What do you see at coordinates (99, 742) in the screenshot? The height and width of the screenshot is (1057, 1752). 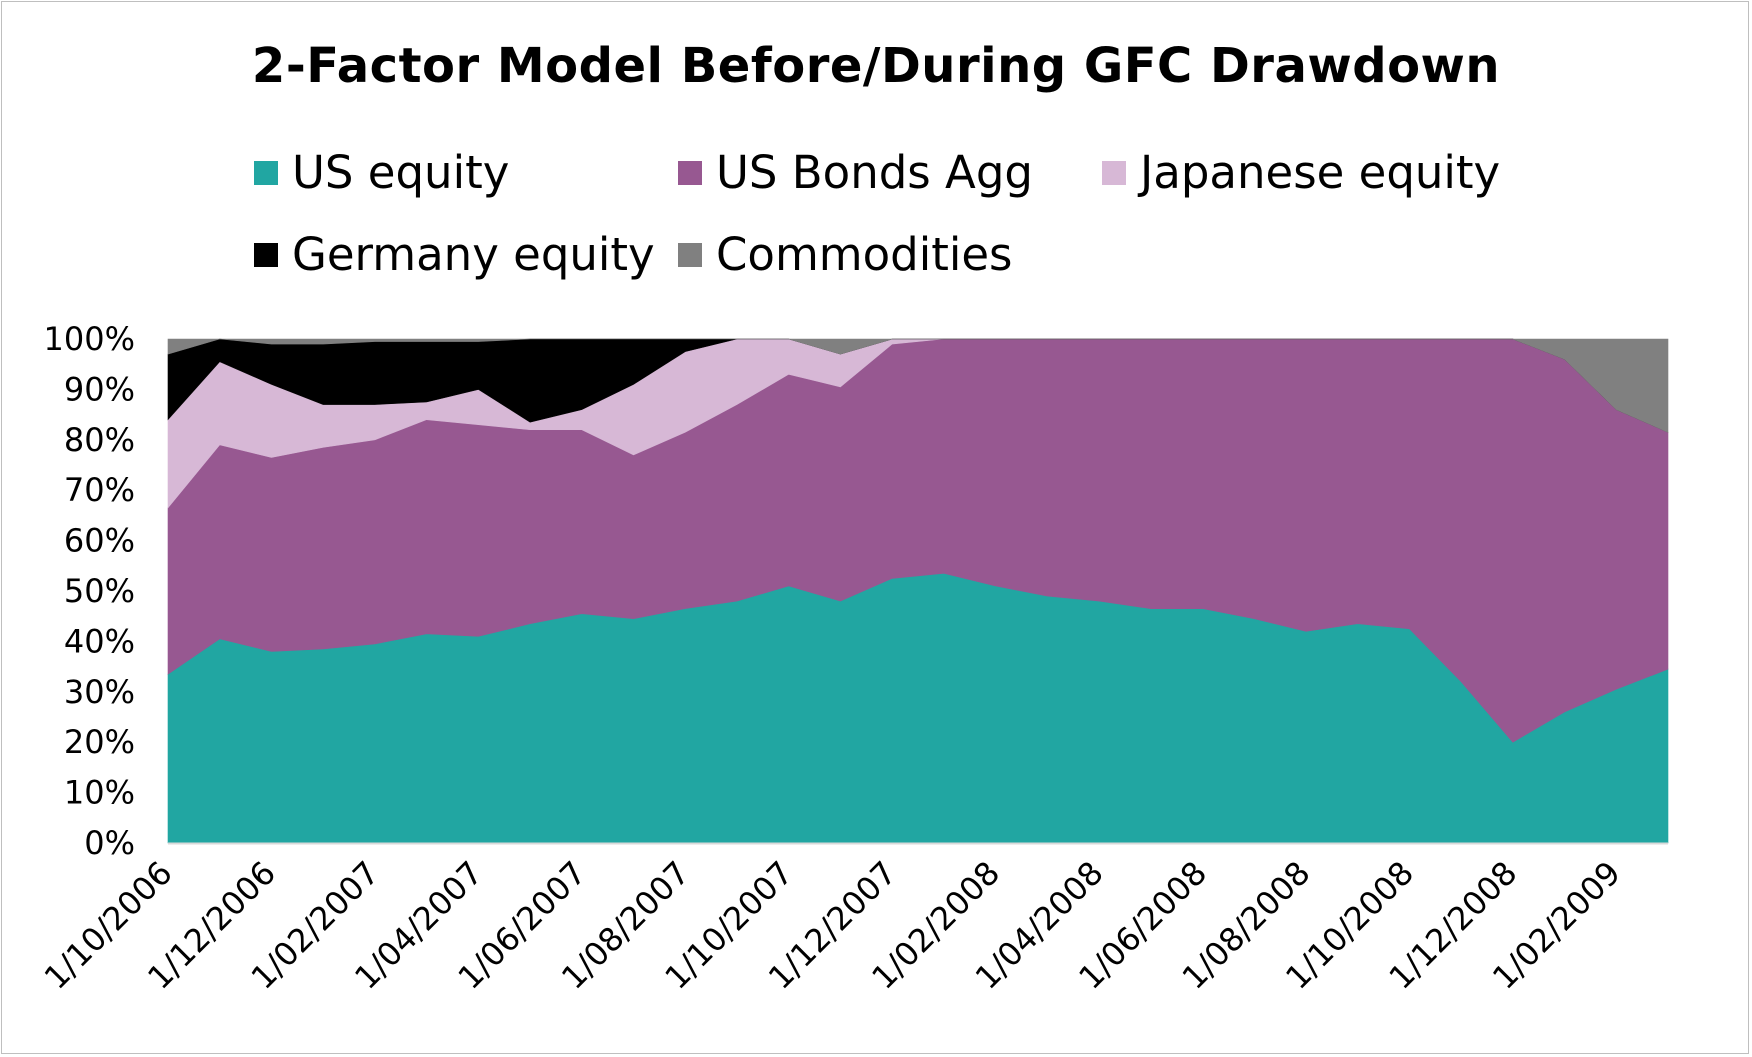 I see `y-tick-label: 20%` at bounding box center [99, 742].